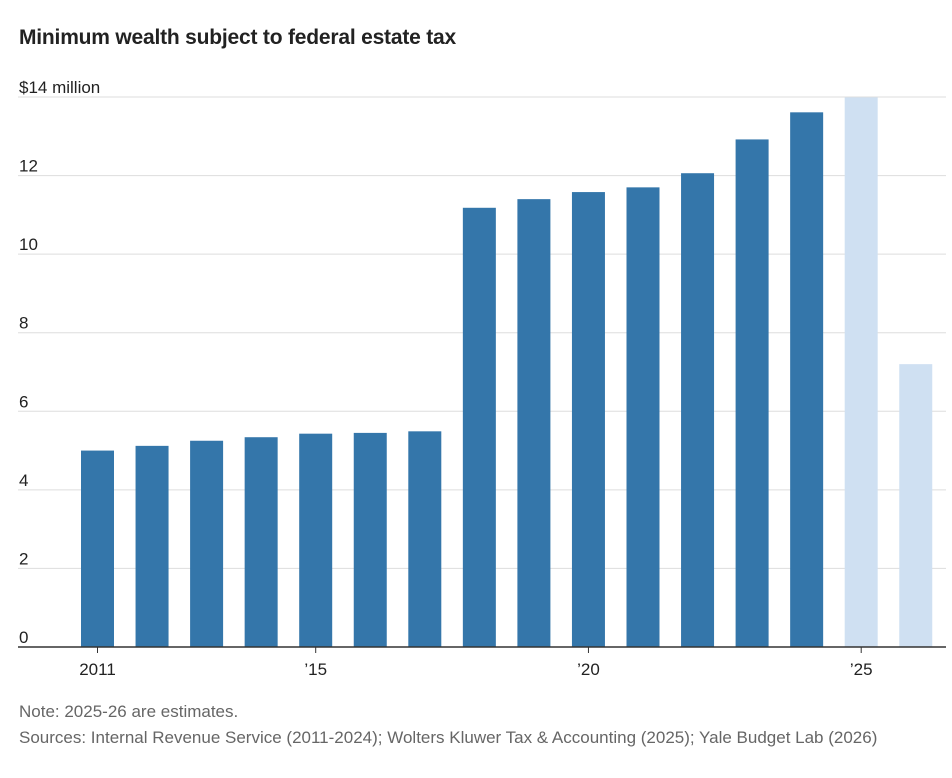 The width and height of the screenshot is (952, 778). What do you see at coordinates (916, 505) in the screenshot?
I see `bar-2026` at bounding box center [916, 505].